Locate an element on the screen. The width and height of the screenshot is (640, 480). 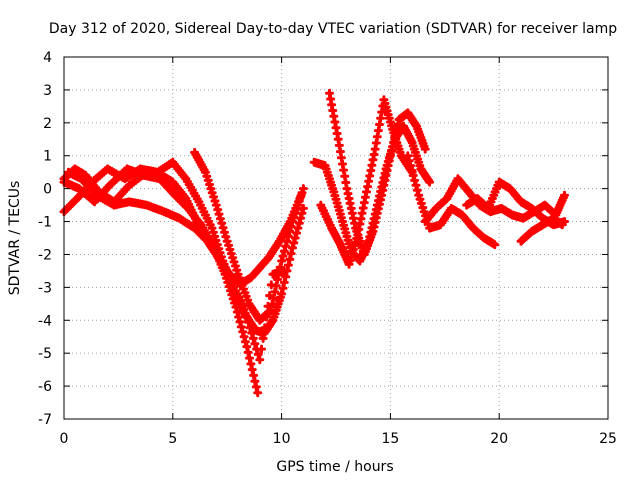
y-tick-label: 2 is located at coordinates (47, 124).